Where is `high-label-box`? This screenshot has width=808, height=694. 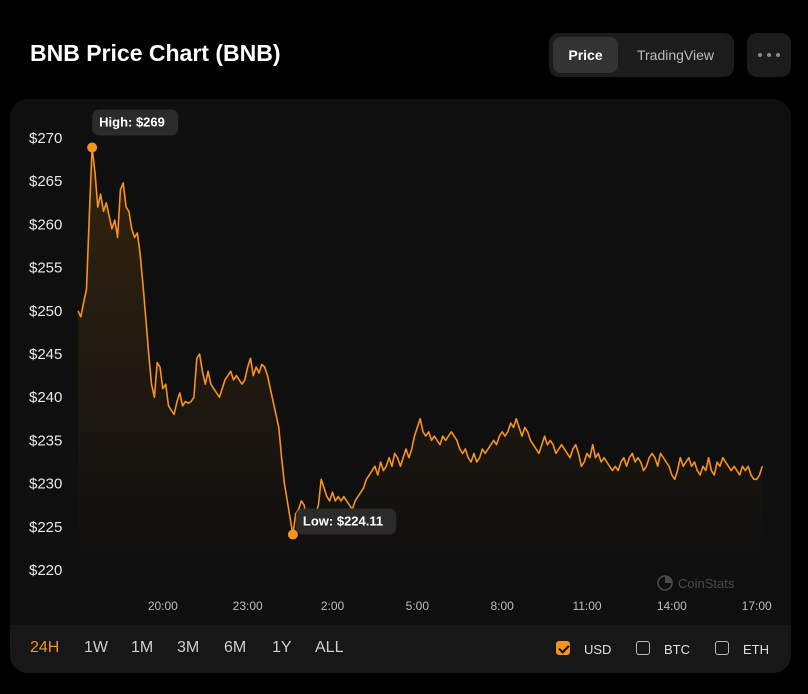
high-label-box is located at coordinates (135, 122).